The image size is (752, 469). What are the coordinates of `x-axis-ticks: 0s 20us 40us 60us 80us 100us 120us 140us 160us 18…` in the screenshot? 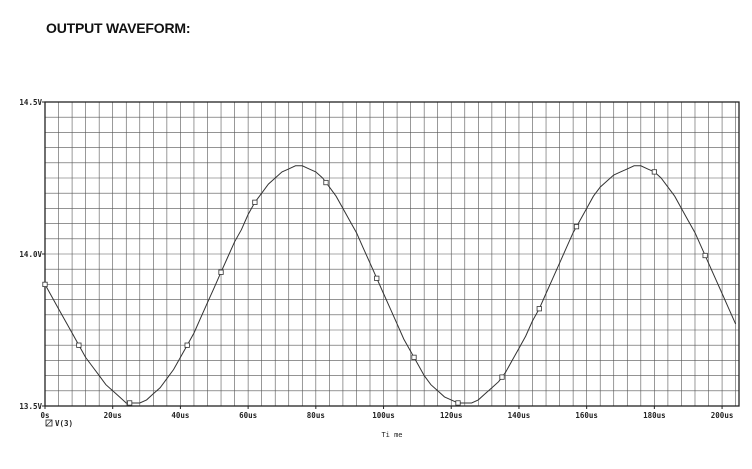 It's located at (386, 413).